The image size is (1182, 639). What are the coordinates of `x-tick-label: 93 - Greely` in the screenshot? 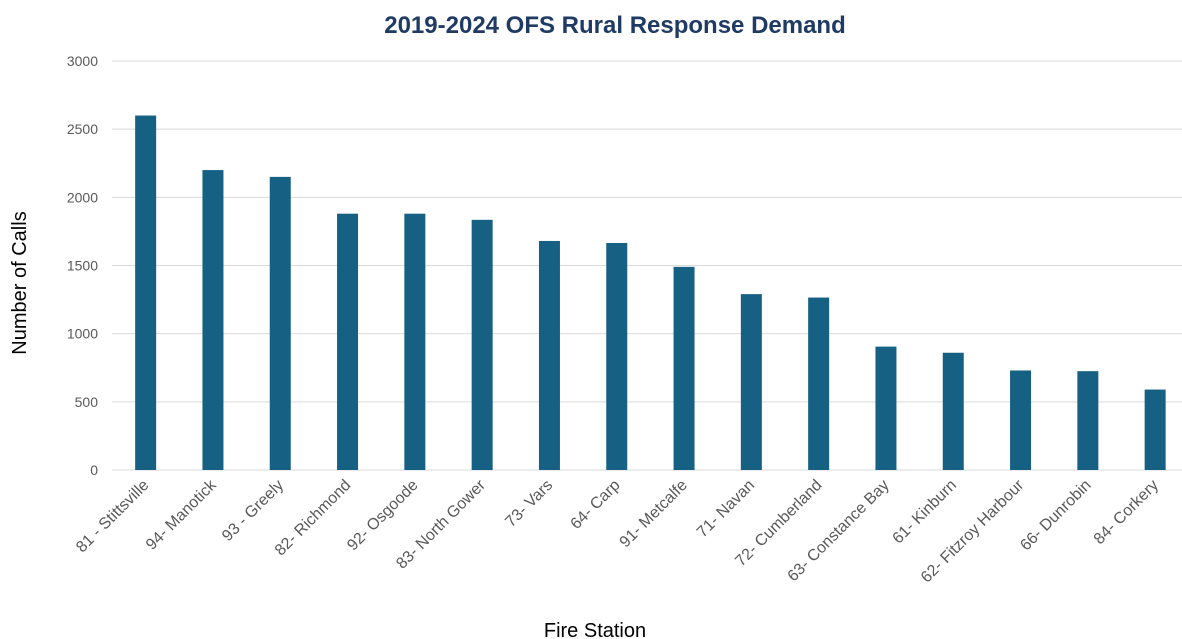 It's located at (253, 511).